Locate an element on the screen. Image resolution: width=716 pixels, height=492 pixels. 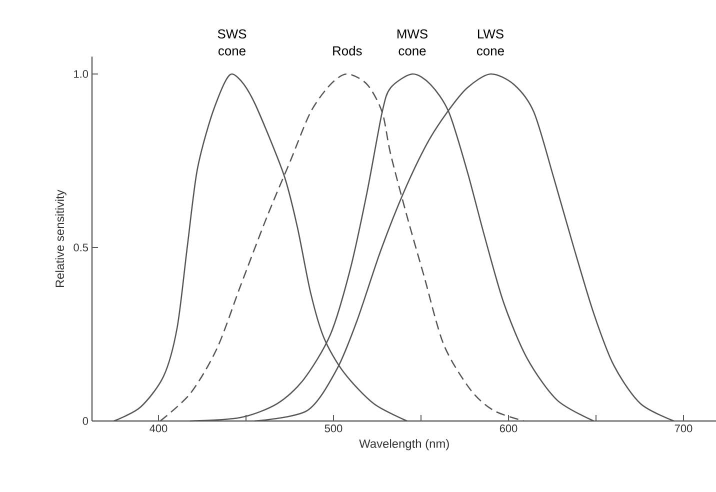
series-label: SWS cone is located at coordinates (232, 42).